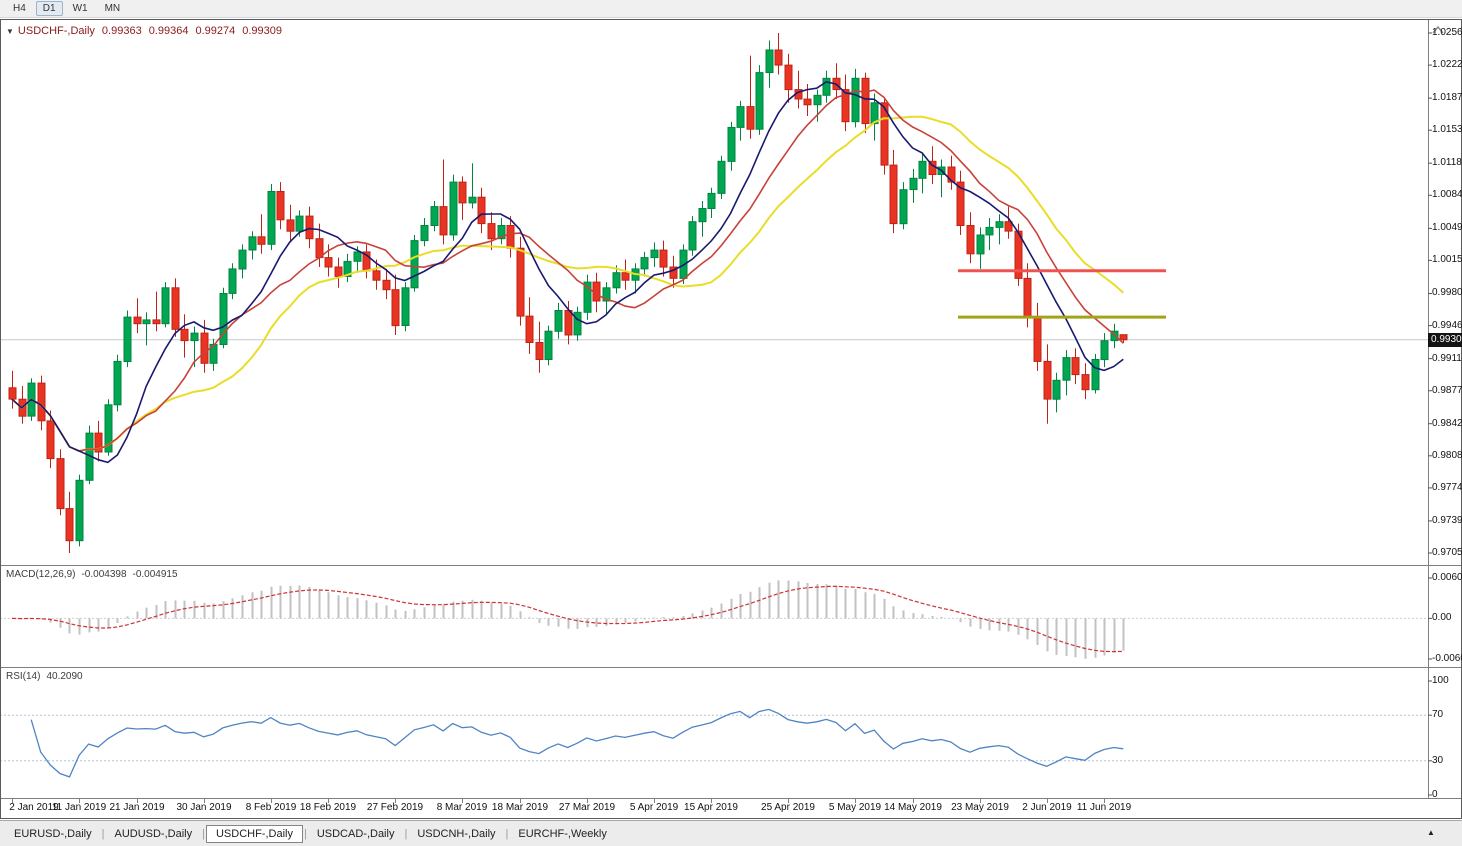  I want to click on chart-tab-usdchf-daily: USDCHF-,Daily, so click(254, 833).